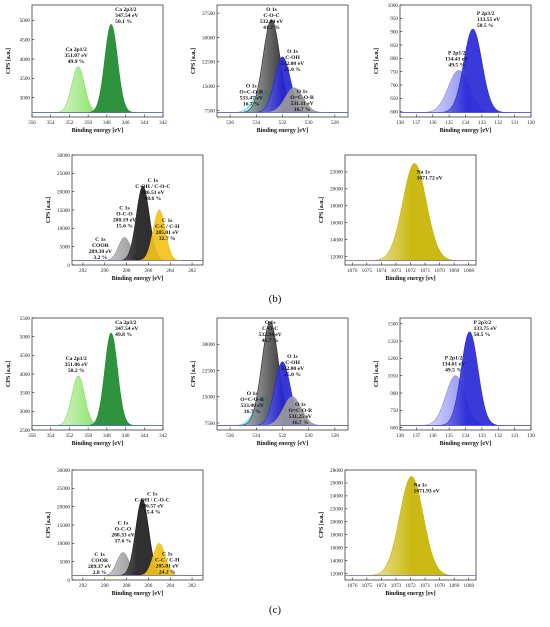 The height and width of the screenshot is (627, 550). I want to click on panel-label: (c), so click(275, 610).